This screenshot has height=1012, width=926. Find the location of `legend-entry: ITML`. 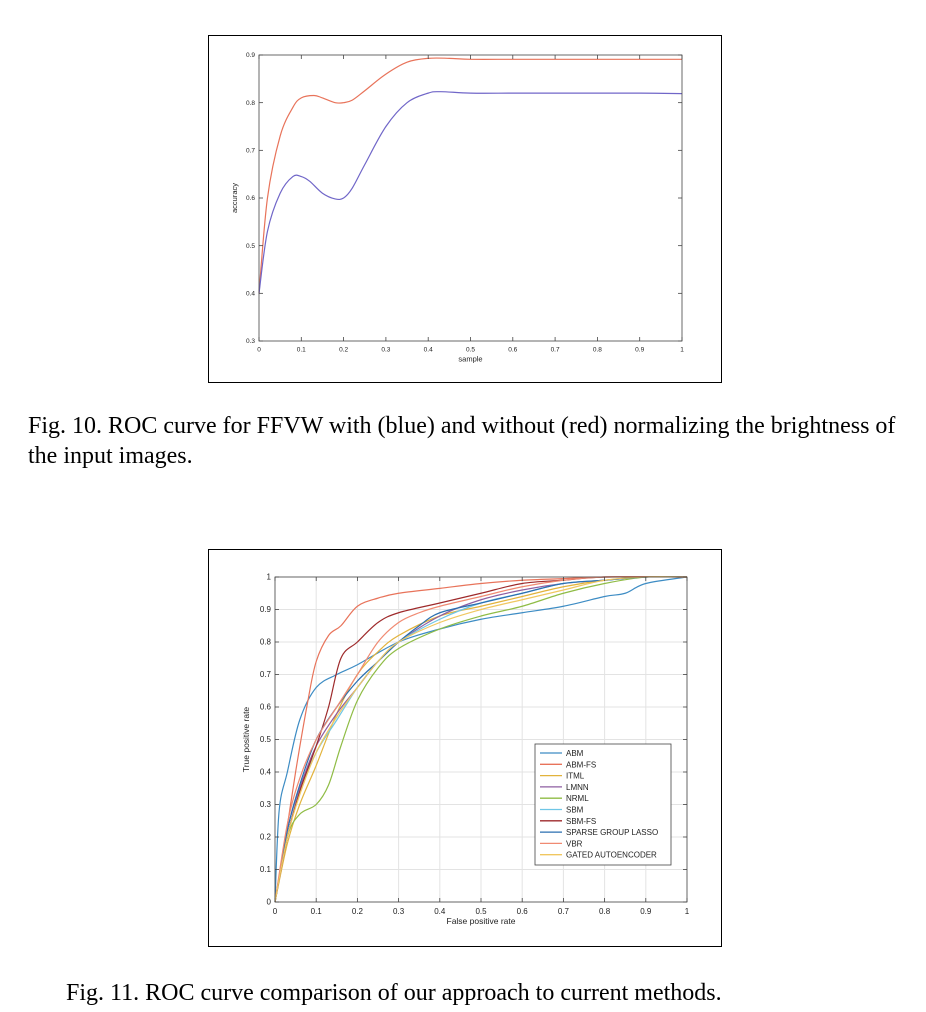

legend-entry: ITML is located at coordinates (575, 776).